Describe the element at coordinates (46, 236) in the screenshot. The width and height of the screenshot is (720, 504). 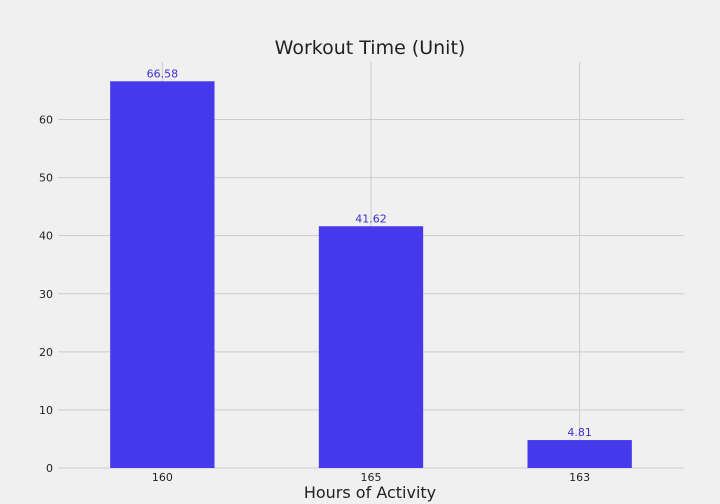
I see `y-tick-label: 40` at that location.